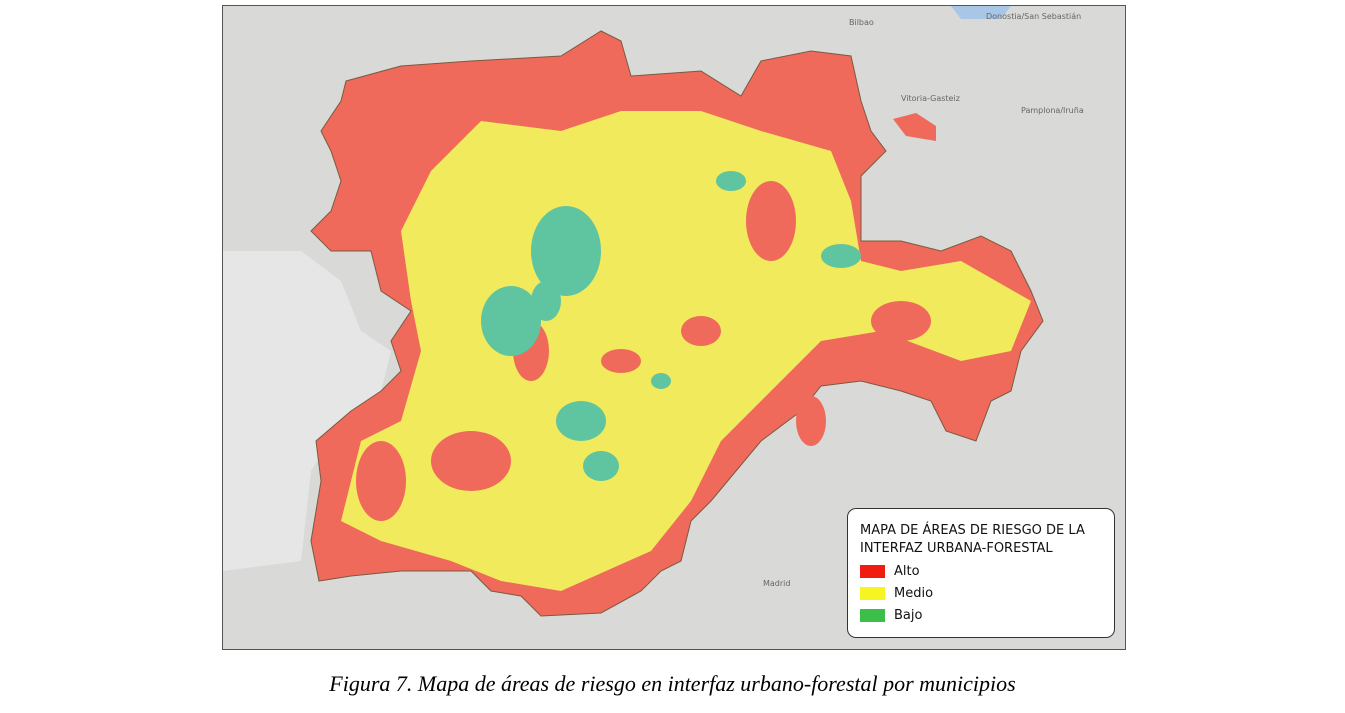 The width and height of the screenshot is (1345, 713). Describe the element at coordinates (981, 593) in the screenshot. I see `legend-item-medio: Medio` at that location.